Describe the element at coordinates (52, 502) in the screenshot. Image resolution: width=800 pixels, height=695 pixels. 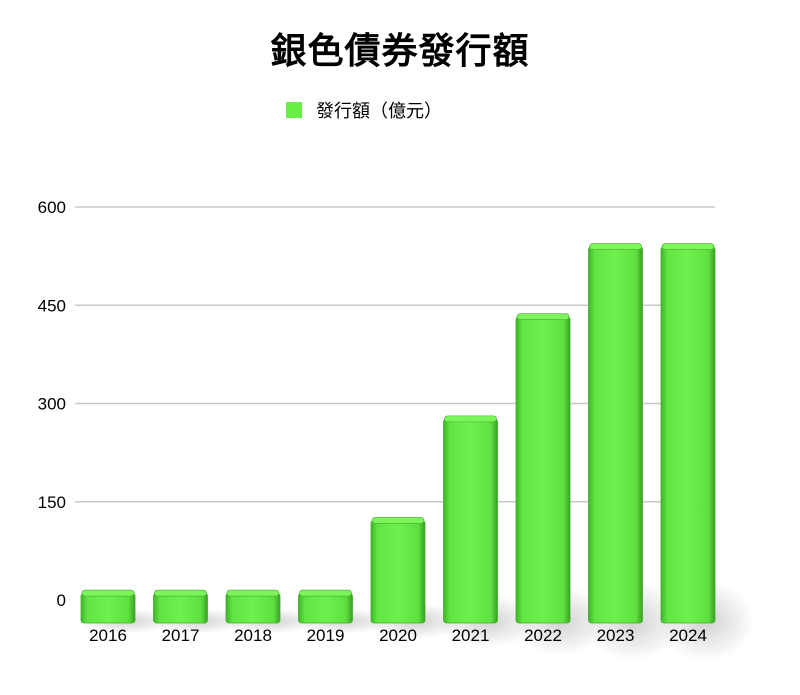
I see `y-tick-label: 150` at that location.